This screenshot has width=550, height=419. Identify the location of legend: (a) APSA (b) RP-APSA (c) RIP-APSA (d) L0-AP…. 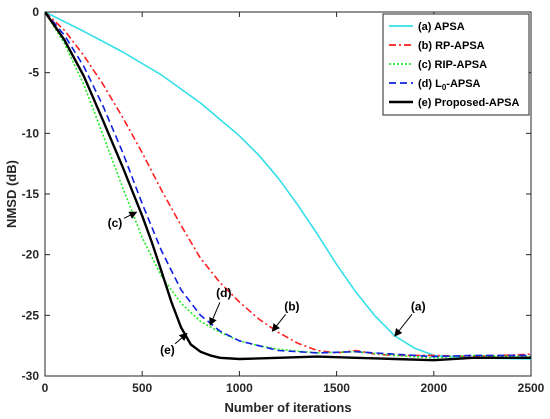
(456, 64).